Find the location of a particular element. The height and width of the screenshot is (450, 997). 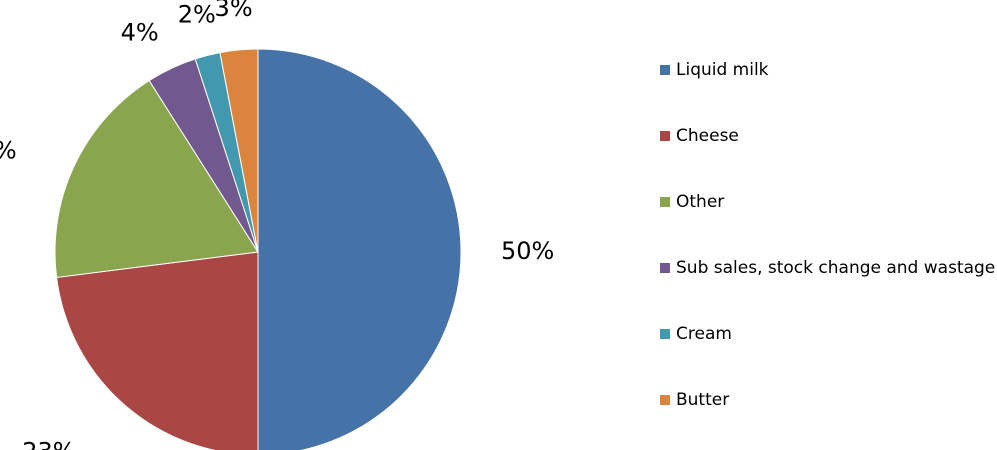

legend-item-sub-sales: Sub sales, stock change and wastage is located at coordinates (827, 268).